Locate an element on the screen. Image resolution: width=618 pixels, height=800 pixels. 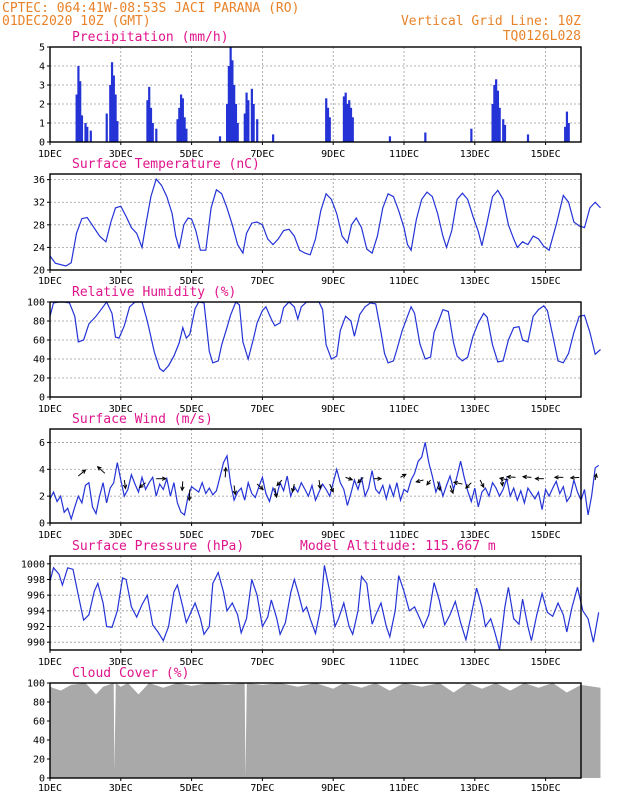
pressure-title: Surface Pressure (hPa) is located at coordinates (158, 546).